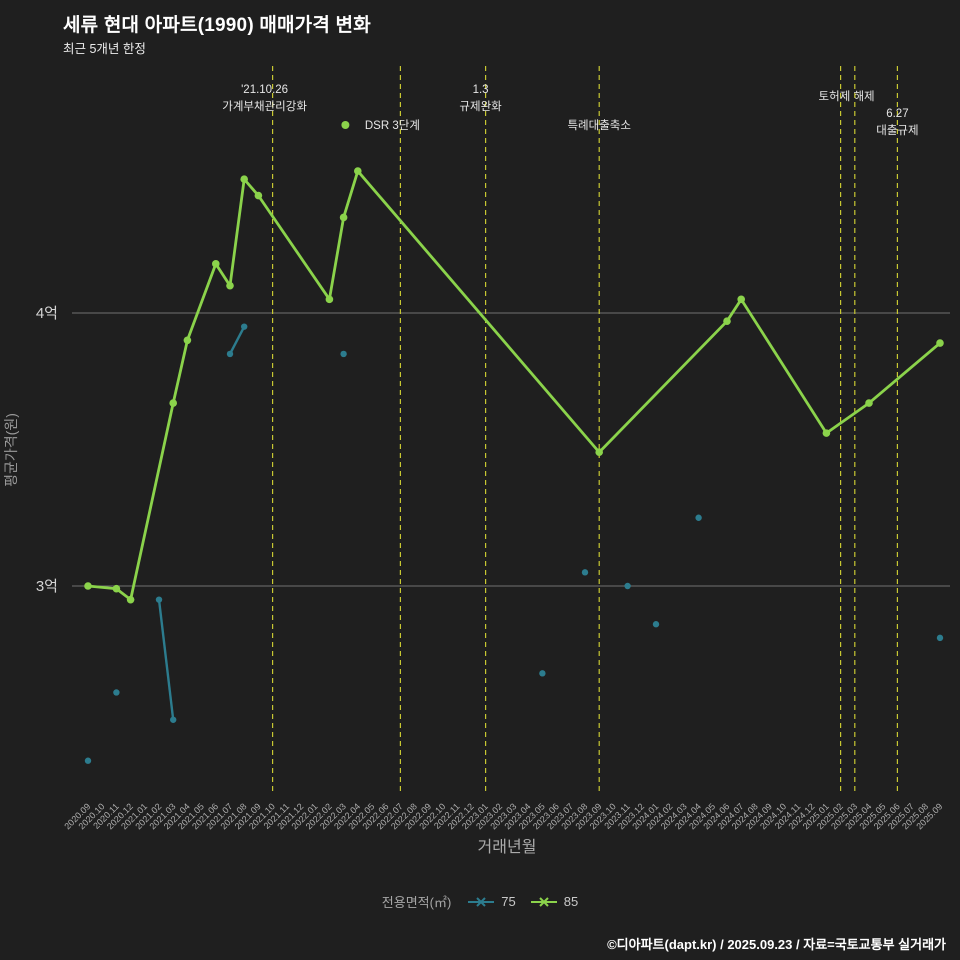  What do you see at coordinates (416, 902) in the screenshot?
I see `legend-title: 전용면적(㎡)` at bounding box center [416, 902].